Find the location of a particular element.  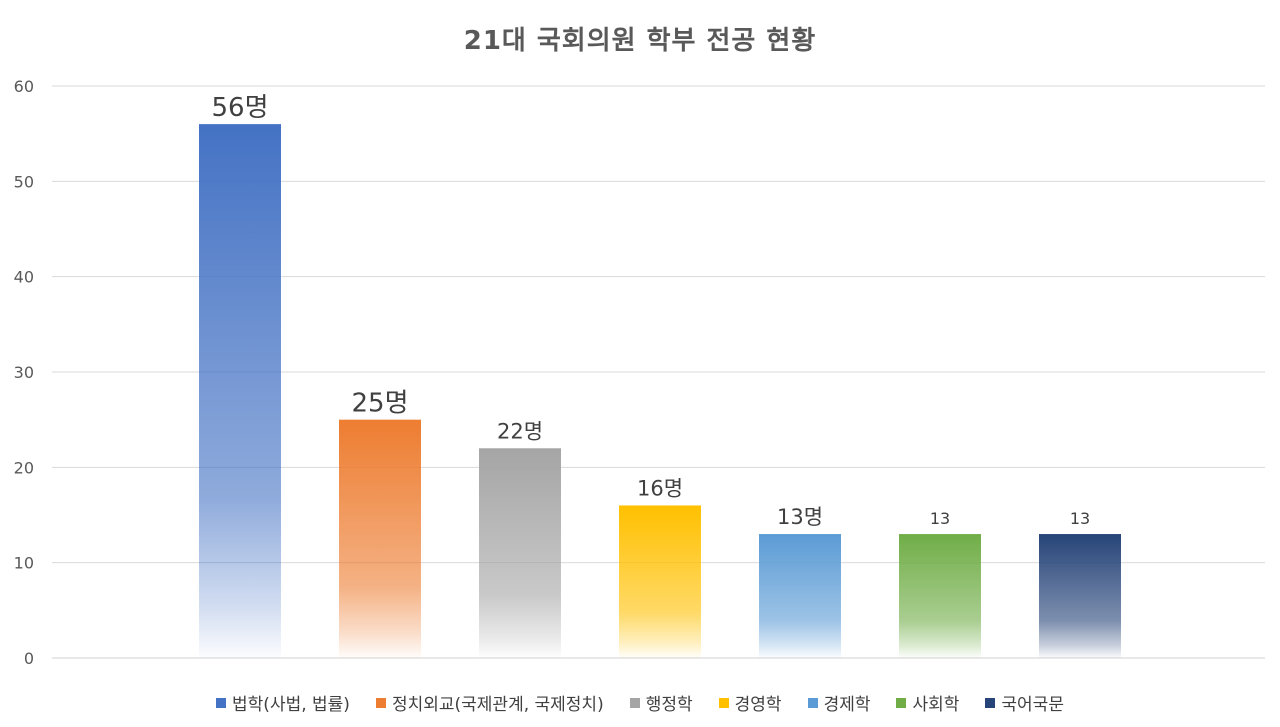

legend-item: 경제학 is located at coordinates (839, 702).